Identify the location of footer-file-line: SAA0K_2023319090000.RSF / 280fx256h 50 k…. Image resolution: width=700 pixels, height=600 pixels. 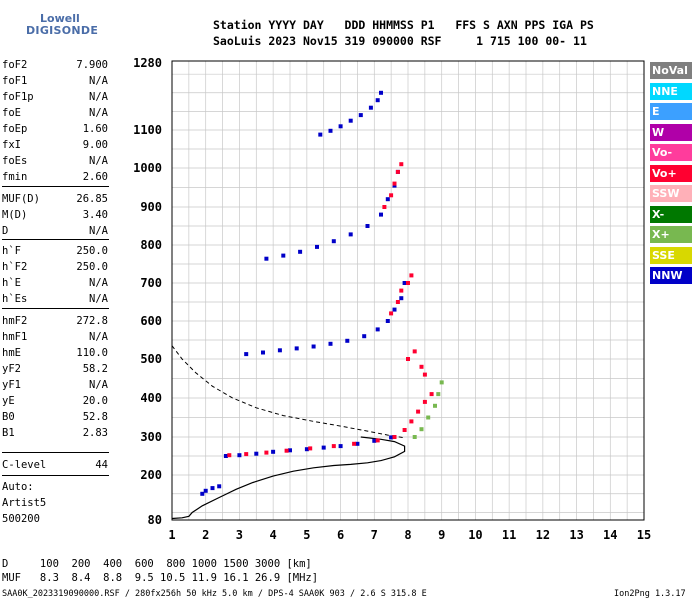
(214, 594).